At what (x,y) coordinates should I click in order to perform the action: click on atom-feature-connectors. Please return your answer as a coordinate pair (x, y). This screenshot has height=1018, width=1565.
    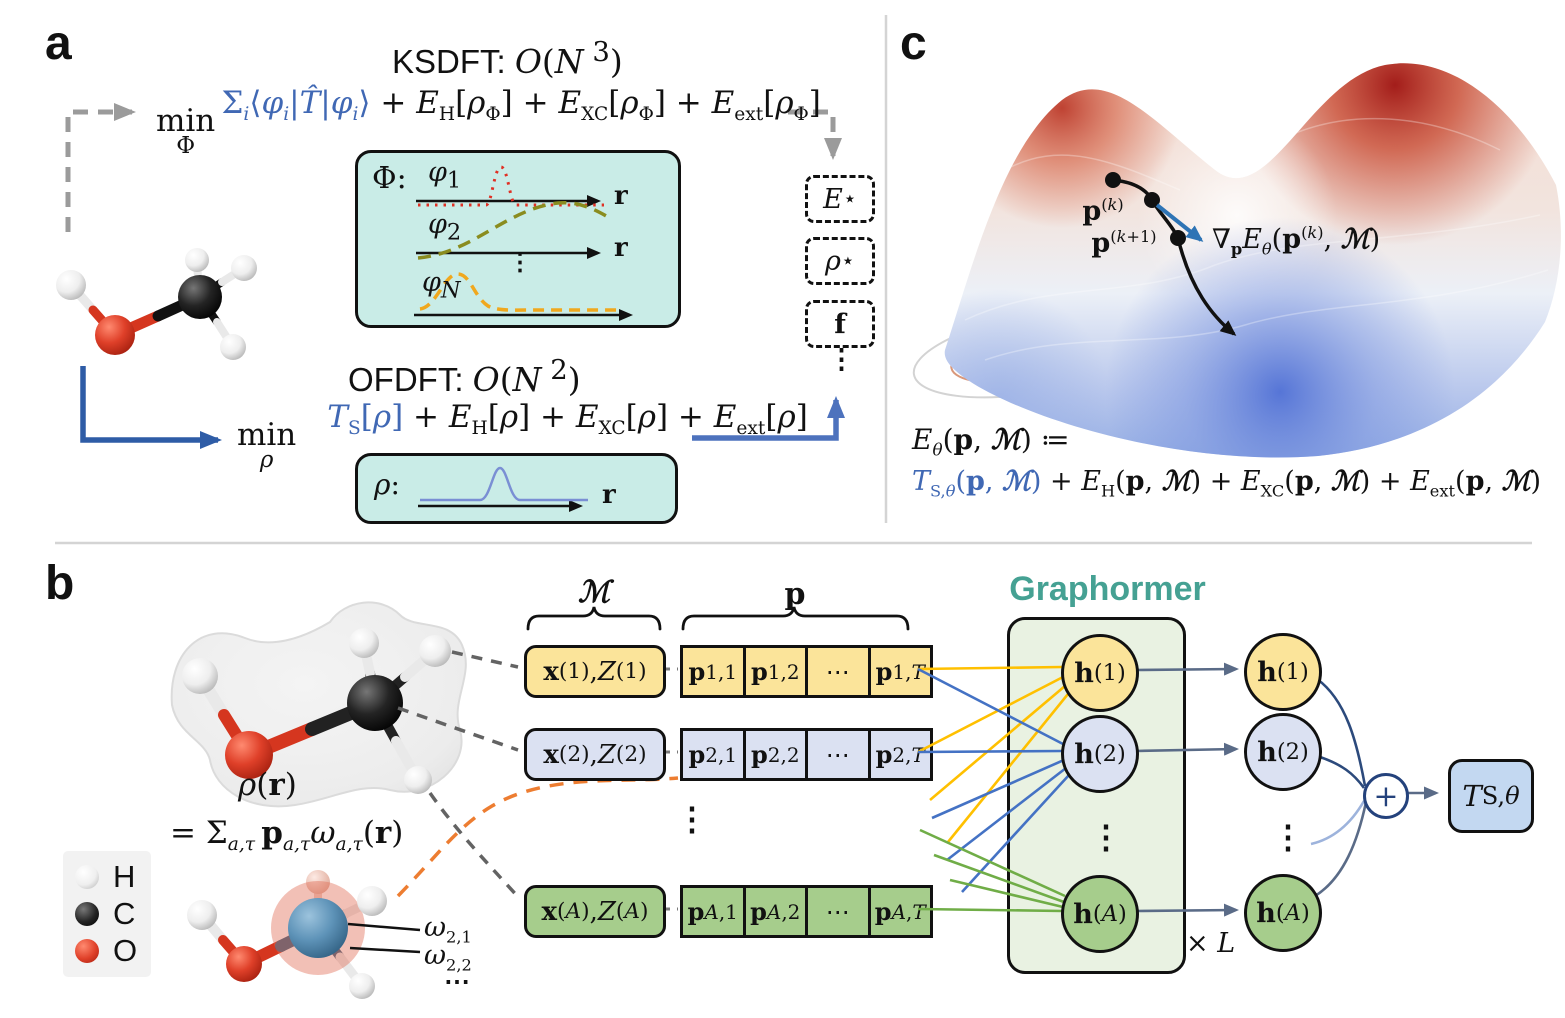
    Looking at the image, I should click on (459, 775).